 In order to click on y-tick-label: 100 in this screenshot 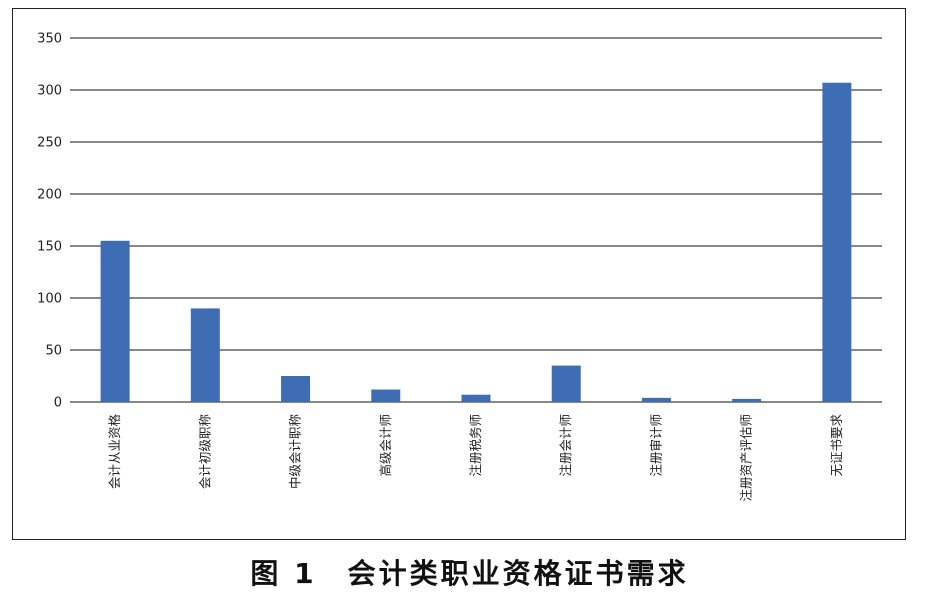, I will do `click(49, 299)`.